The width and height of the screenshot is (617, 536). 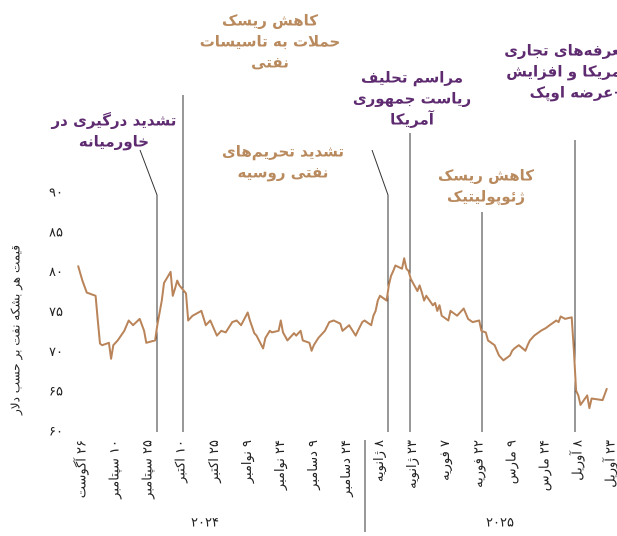 What do you see at coordinates (205, 523) in the screenshot?
I see `year-label: ۲۰۲۴` at bounding box center [205, 523].